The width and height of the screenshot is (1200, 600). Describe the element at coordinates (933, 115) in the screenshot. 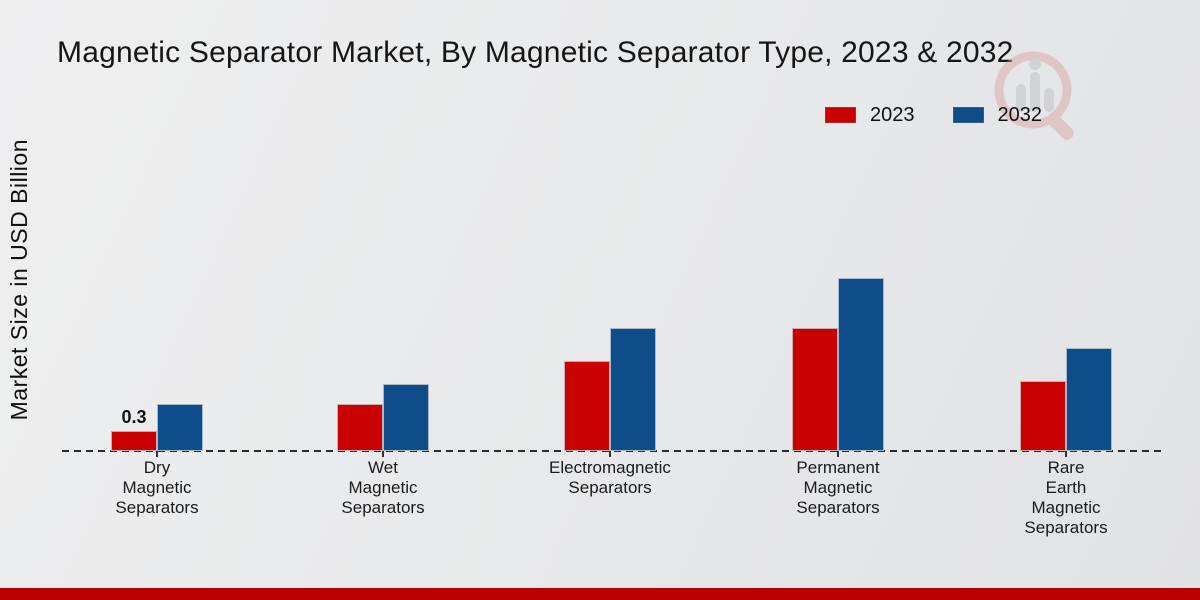

I see `legend: 2023 2032` at that location.